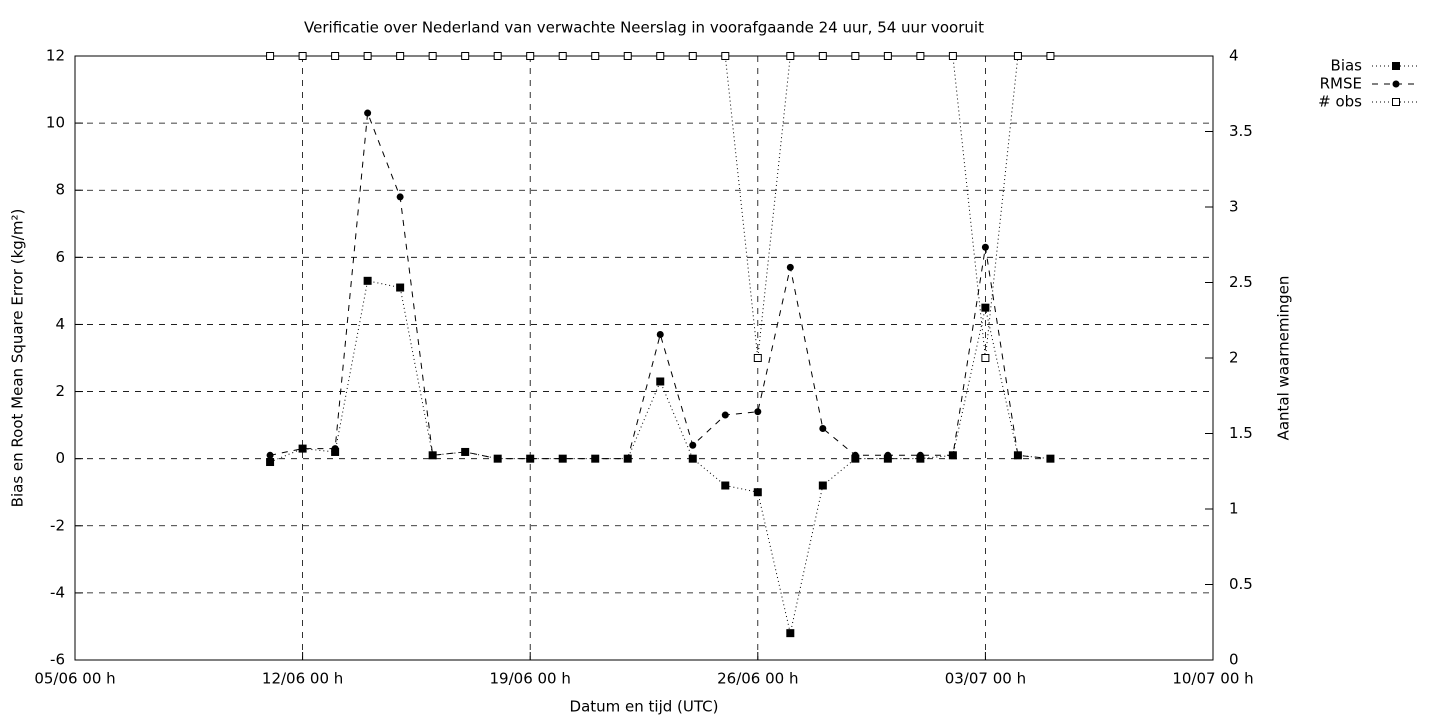 Image resolution: width=1440 pixels, height=720 pixels. What do you see at coordinates (60, 190) in the screenshot?
I see `y-tick-label: 8` at bounding box center [60, 190].